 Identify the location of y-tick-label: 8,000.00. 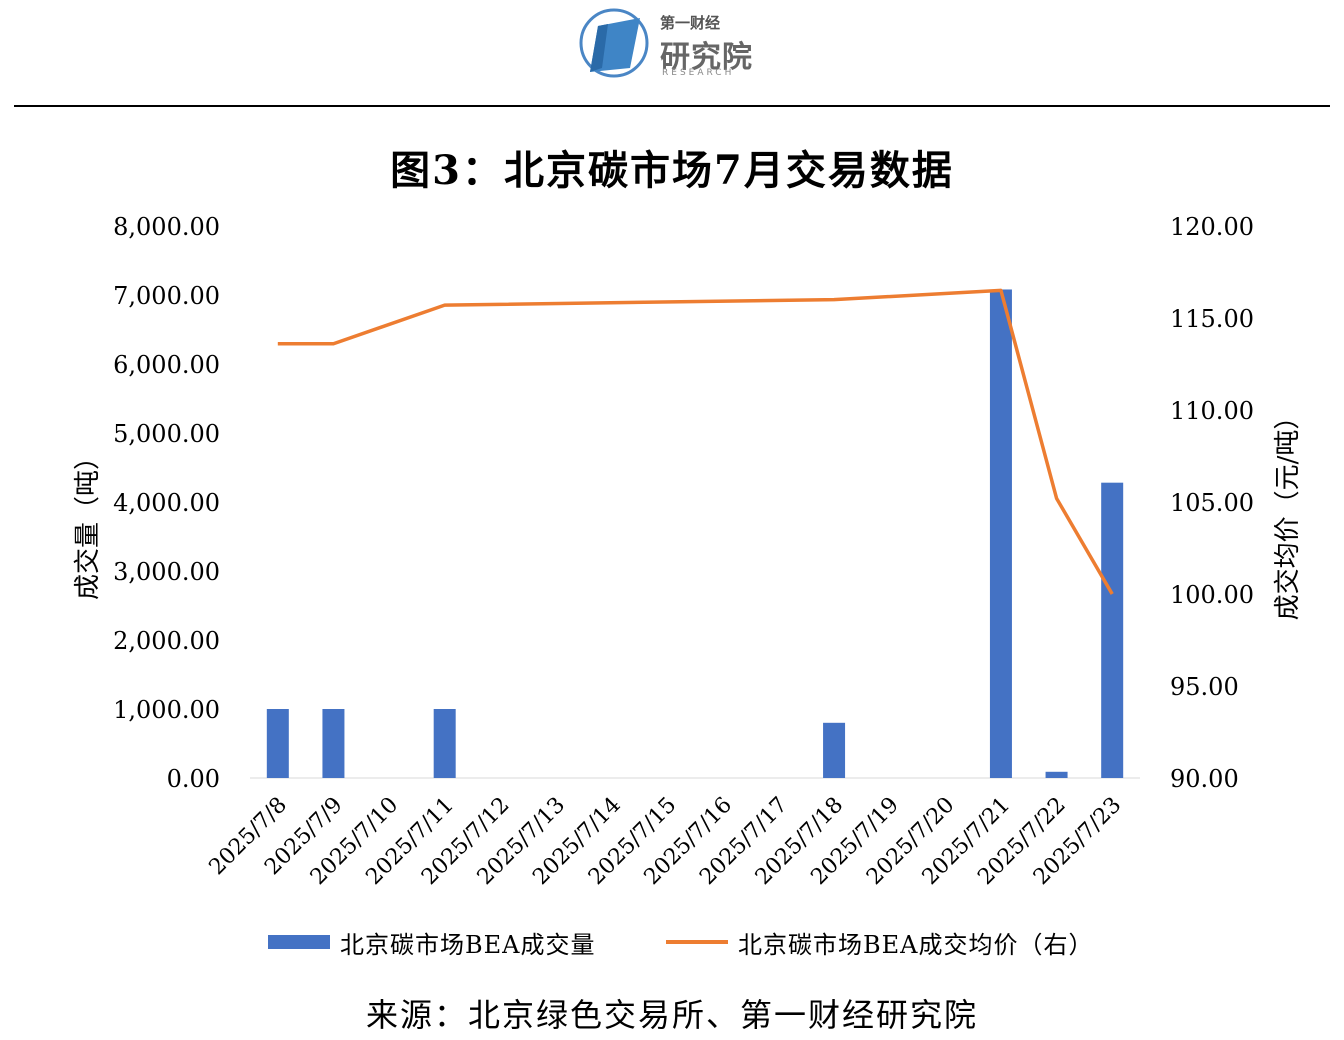
(166, 227).